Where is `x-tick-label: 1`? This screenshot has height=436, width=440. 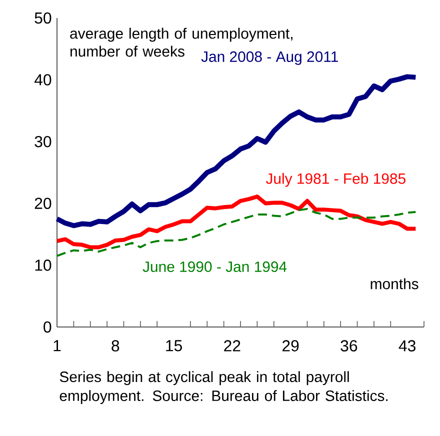
x-tick-label: 1 is located at coordinates (57, 346).